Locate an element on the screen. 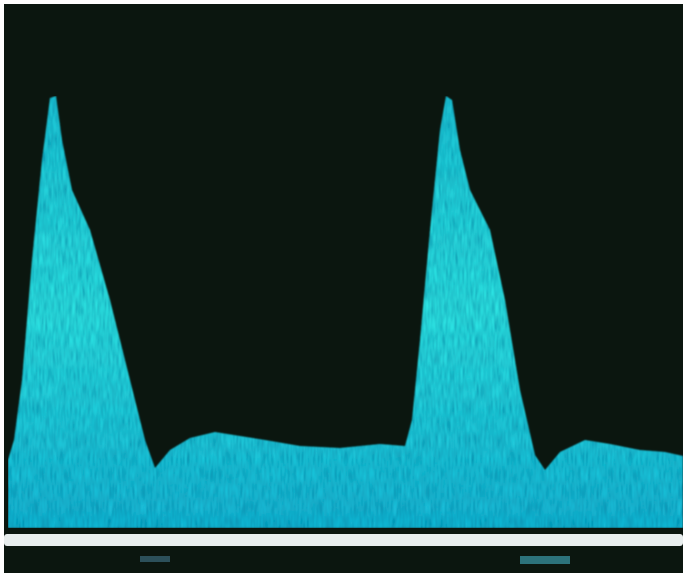  baseline-bar is located at coordinates (343, 540).